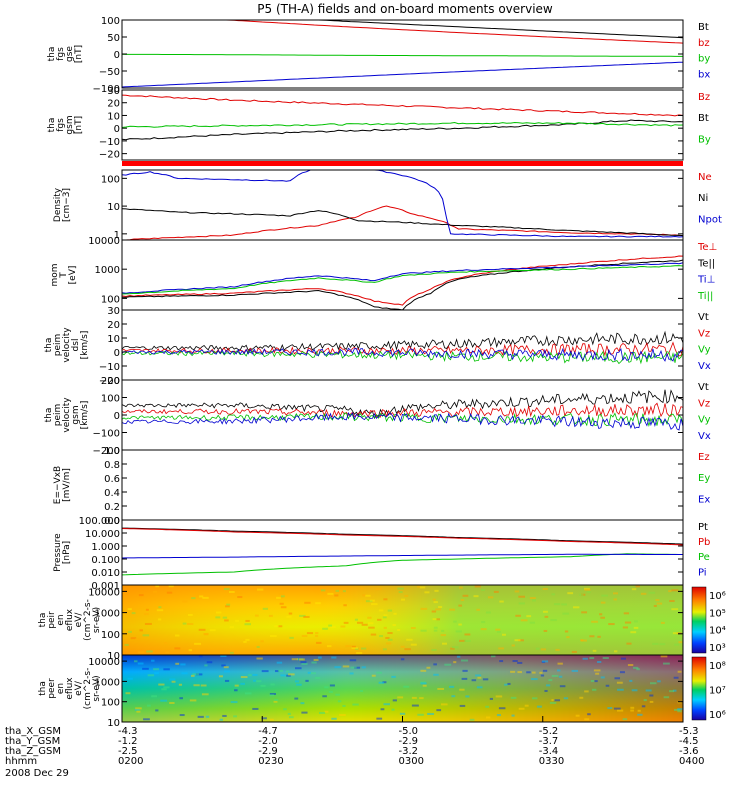  I want to click on legend-pi: Pi, so click(702, 572).